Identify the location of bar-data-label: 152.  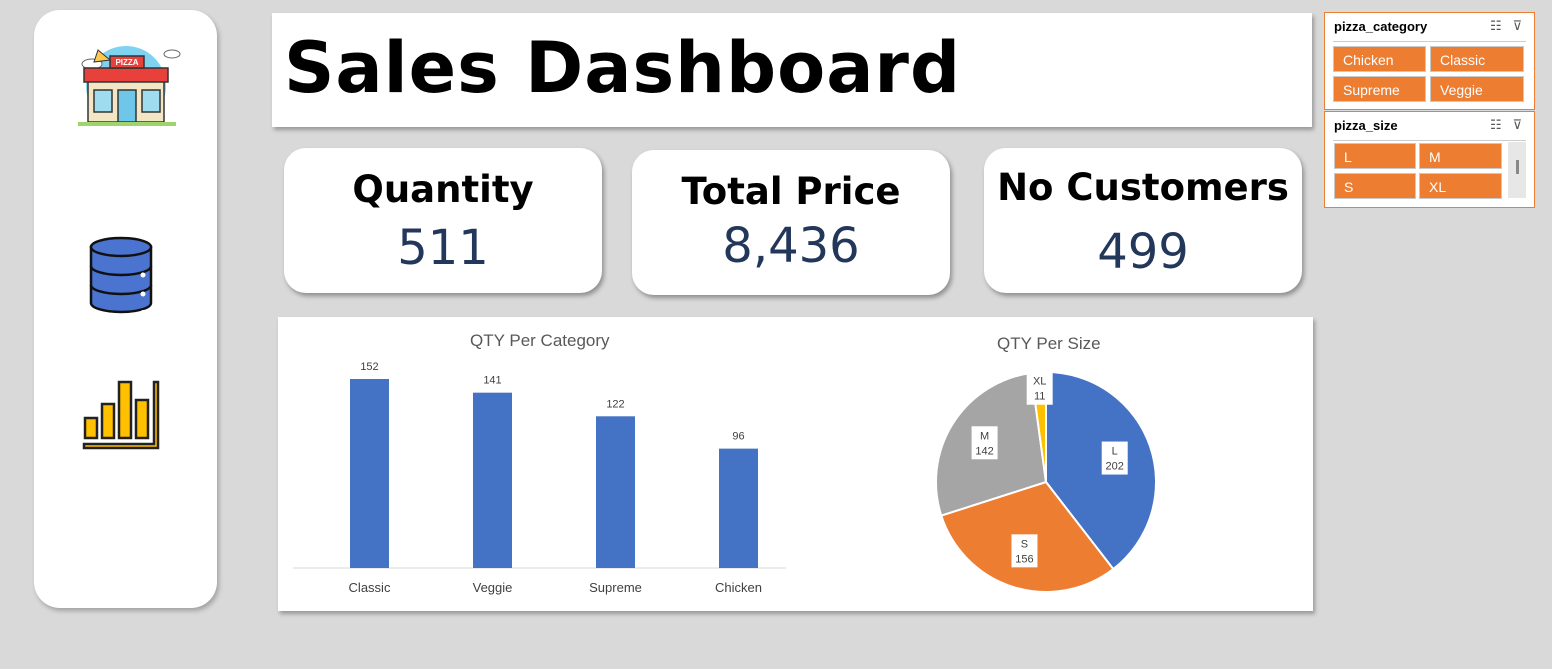
(369, 367).